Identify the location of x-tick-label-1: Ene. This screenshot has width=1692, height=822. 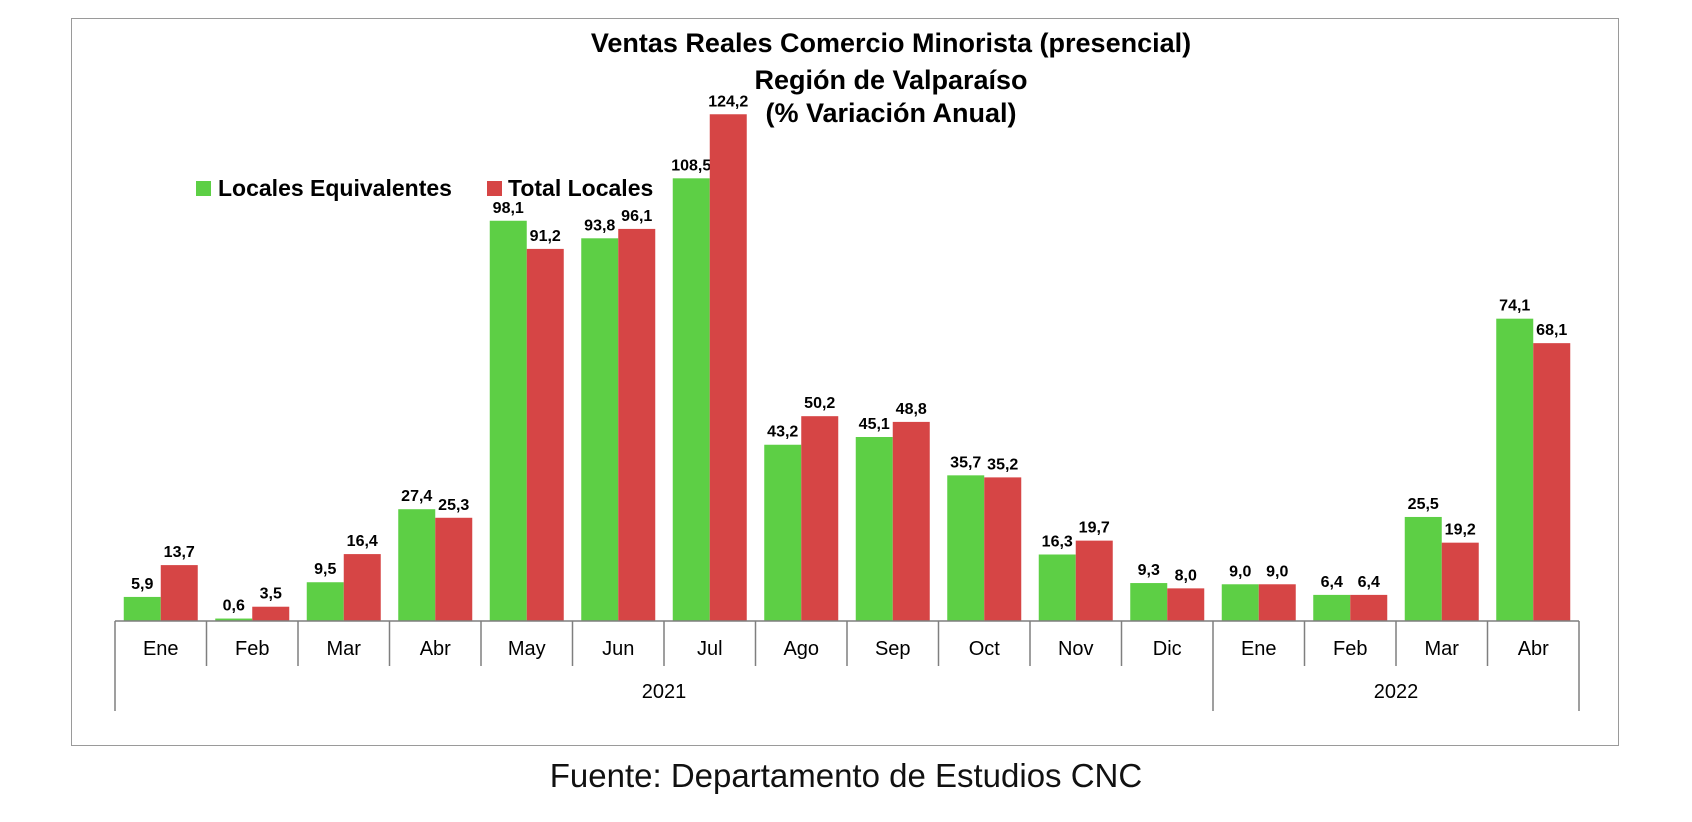
(161, 649).